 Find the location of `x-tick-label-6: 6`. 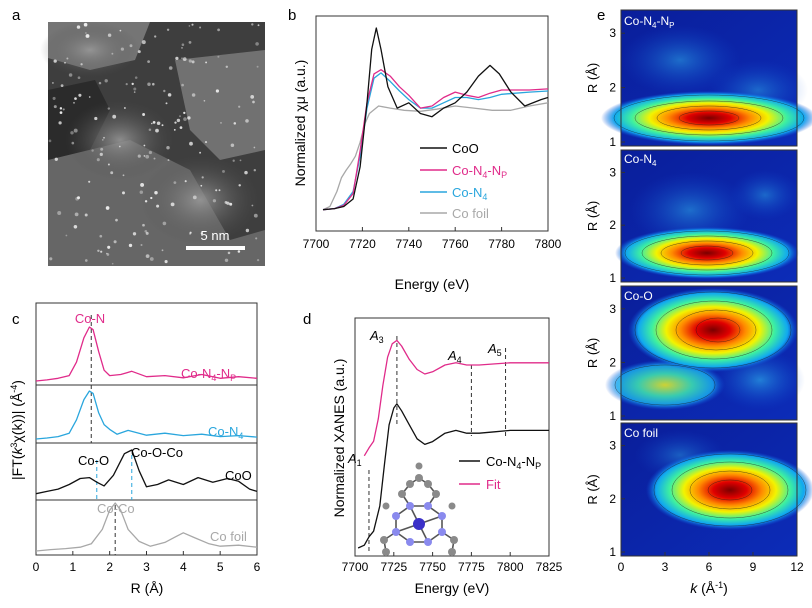

x-tick-label-6: 6 is located at coordinates (709, 567).